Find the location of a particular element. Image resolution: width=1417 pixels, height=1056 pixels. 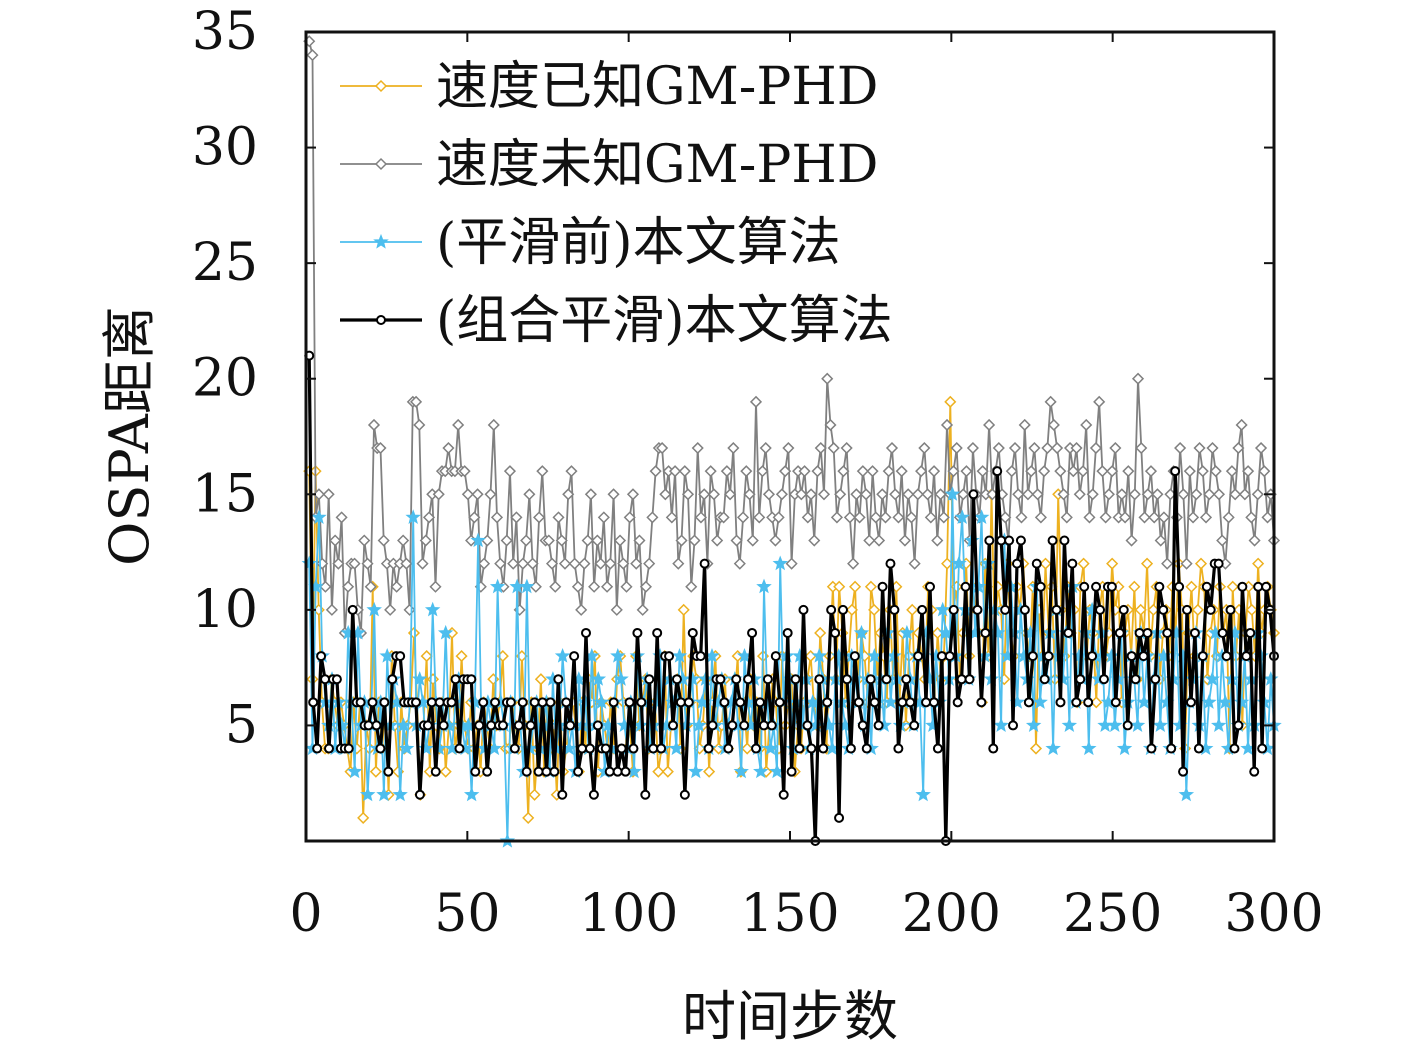

x-axis-label: 时间步数 is located at coordinates (790, 1016).